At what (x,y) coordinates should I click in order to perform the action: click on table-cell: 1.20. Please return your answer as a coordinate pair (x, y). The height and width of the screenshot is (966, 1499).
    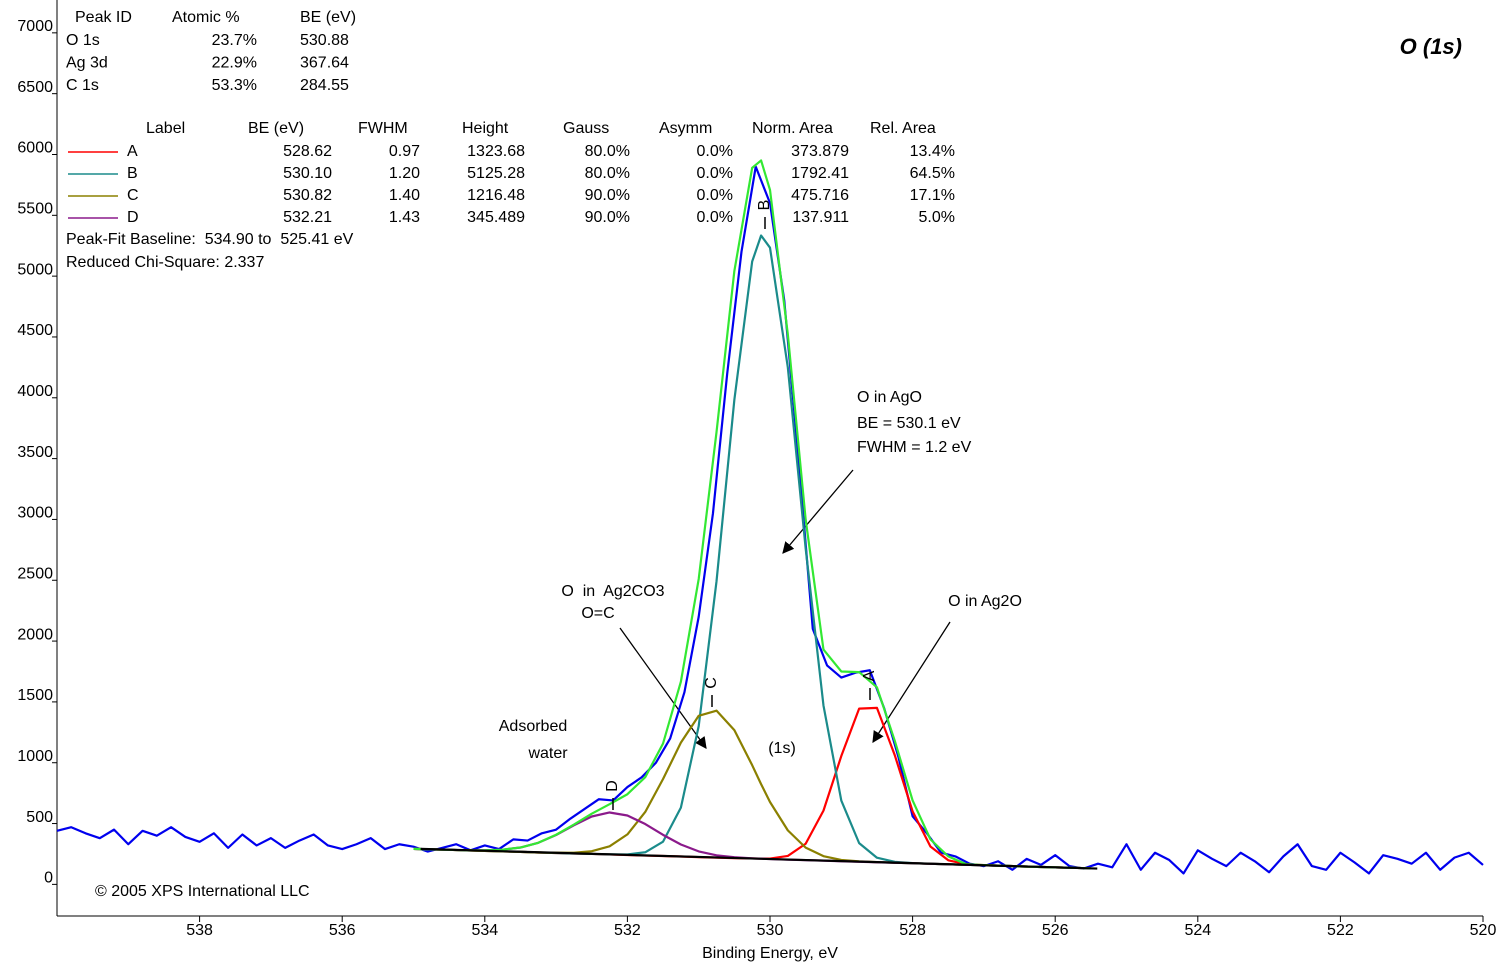
    Looking at the image, I should click on (404, 173).